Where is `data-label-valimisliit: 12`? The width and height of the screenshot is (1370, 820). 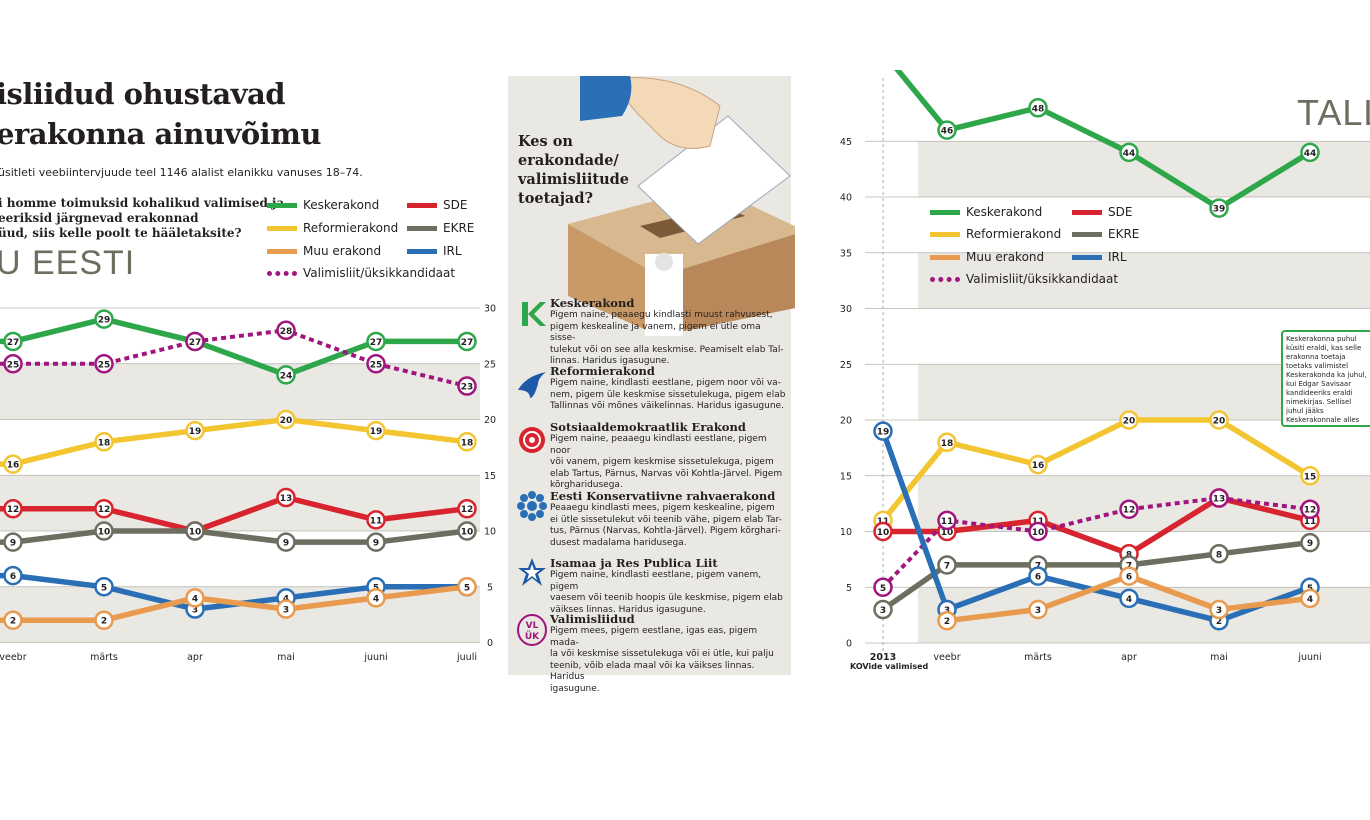 data-label-valimisliit: 12 is located at coordinates (1310, 511).